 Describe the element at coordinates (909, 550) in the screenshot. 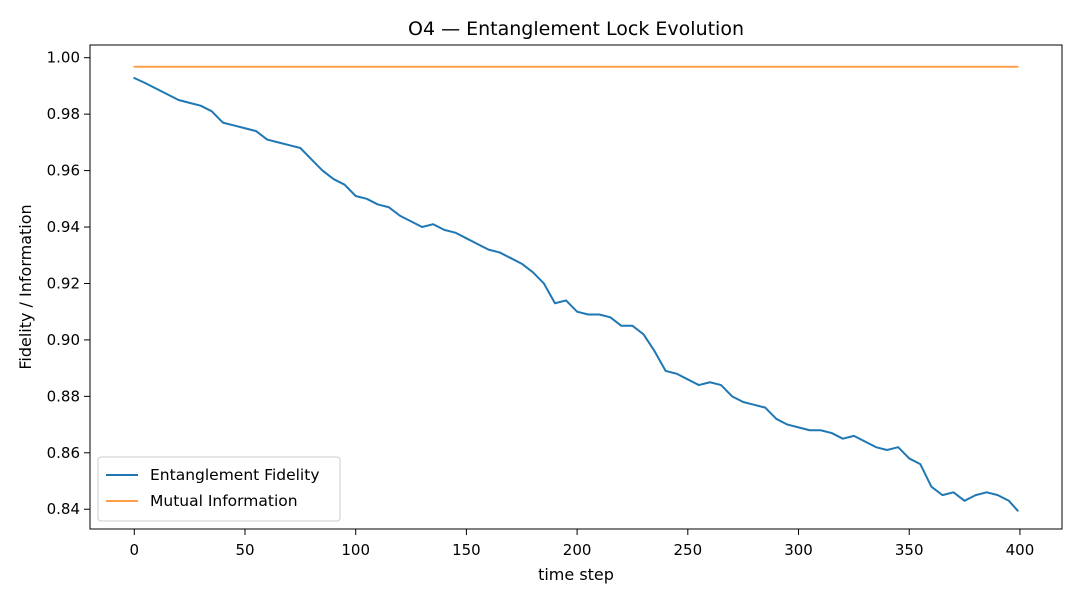

I see `x-tick-label: 350` at that location.